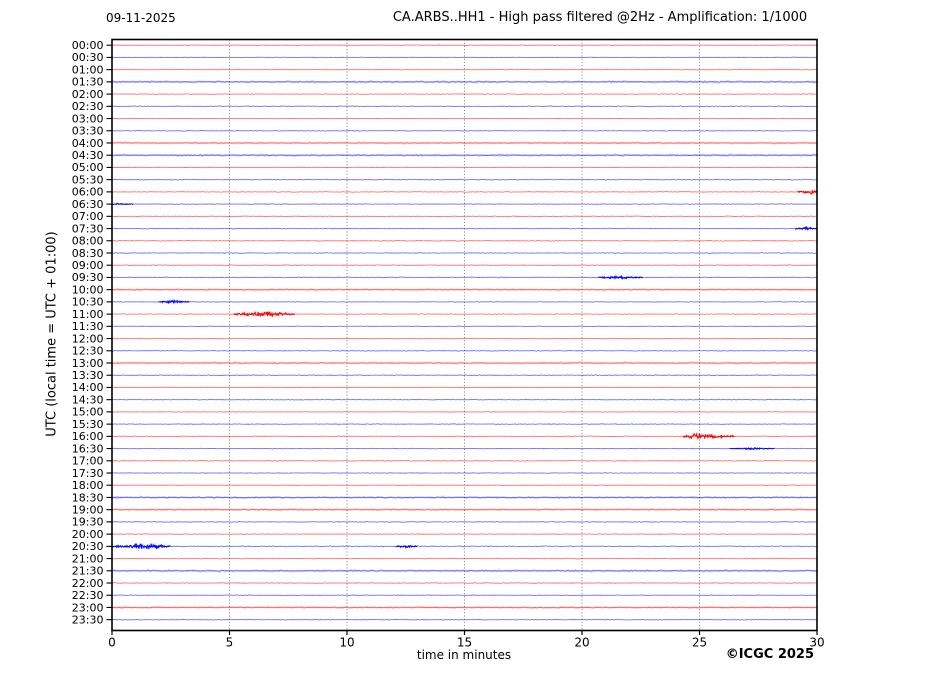  I want to click on y-tick-label-16:30: 16:30, so click(88, 448).